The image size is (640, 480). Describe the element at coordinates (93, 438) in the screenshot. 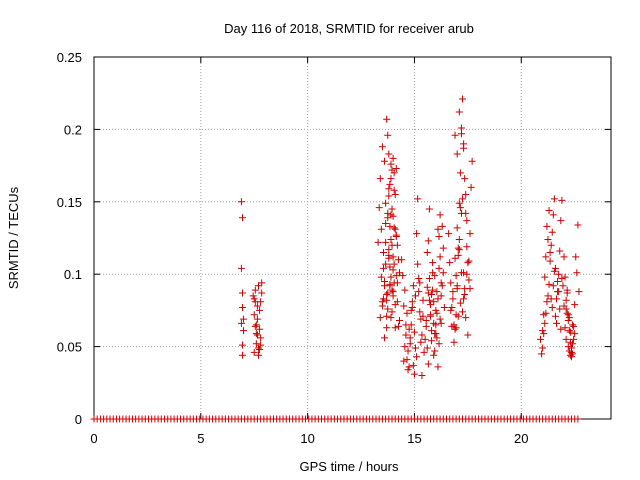

I see `x-tick-label: 0` at that location.